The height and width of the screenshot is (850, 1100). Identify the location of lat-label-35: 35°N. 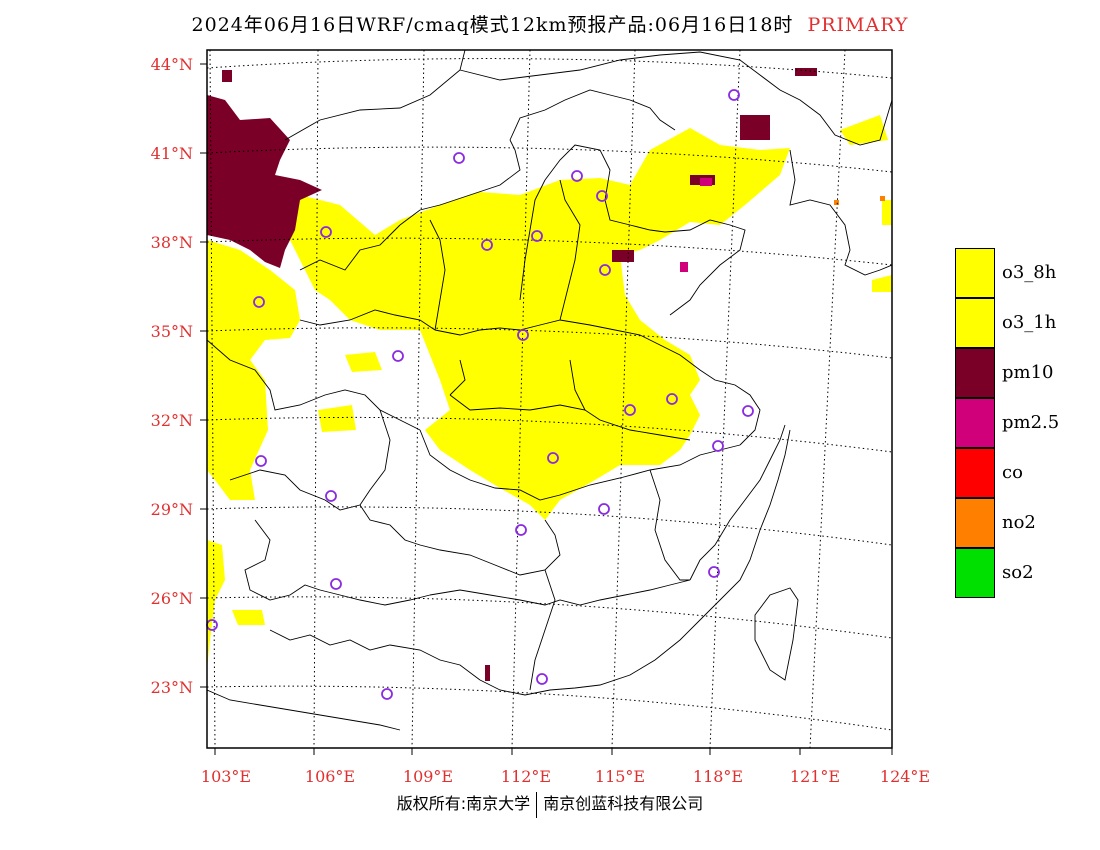
(172, 331).